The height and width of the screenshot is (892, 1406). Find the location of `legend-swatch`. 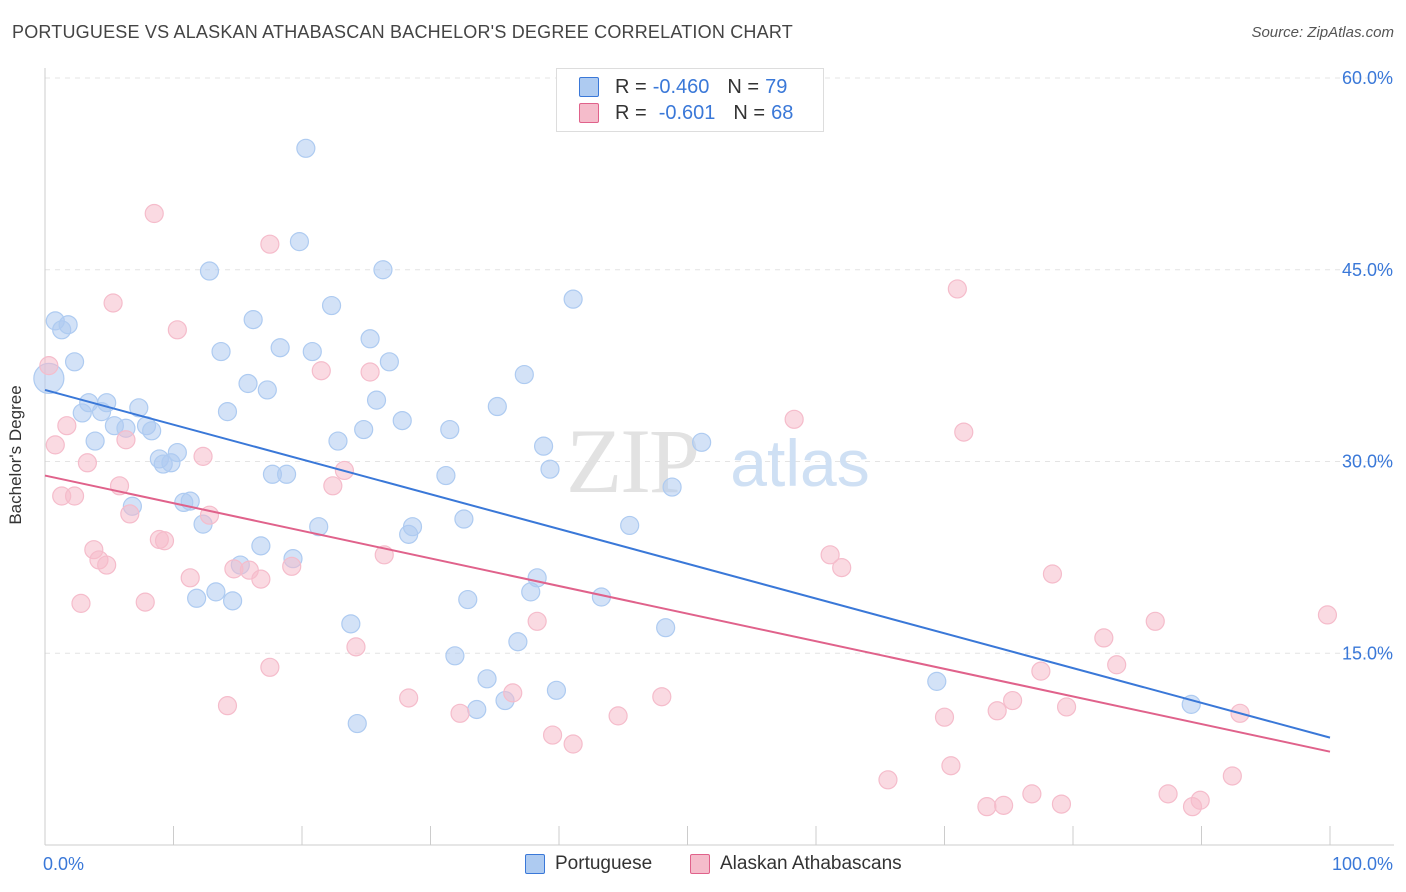

legend-swatch is located at coordinates (700, 864).